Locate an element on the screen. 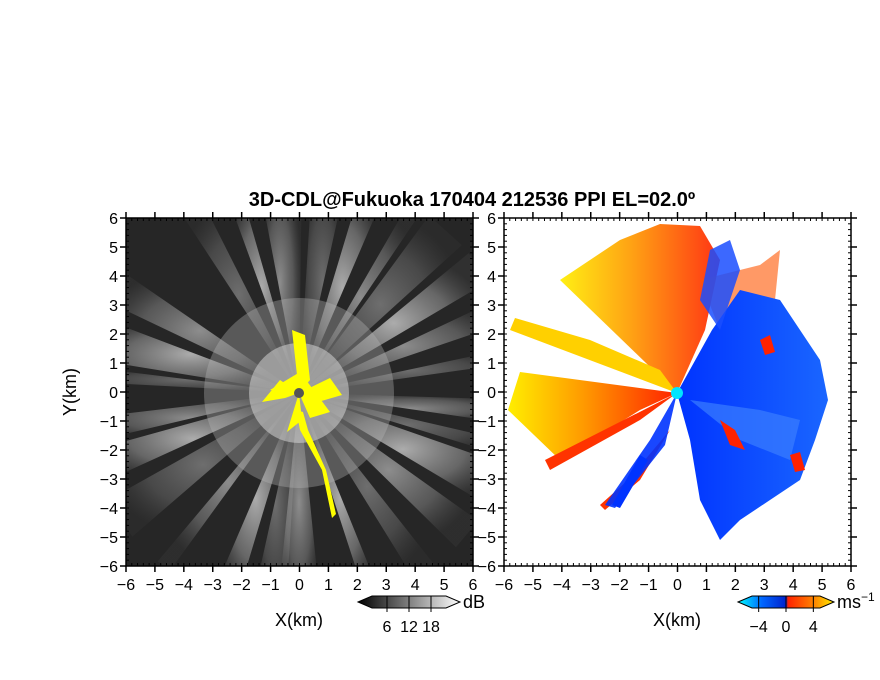 This screenshot has width=880, height=680. colorbar-tick-label: 12 is located at coordinates (409, 627).